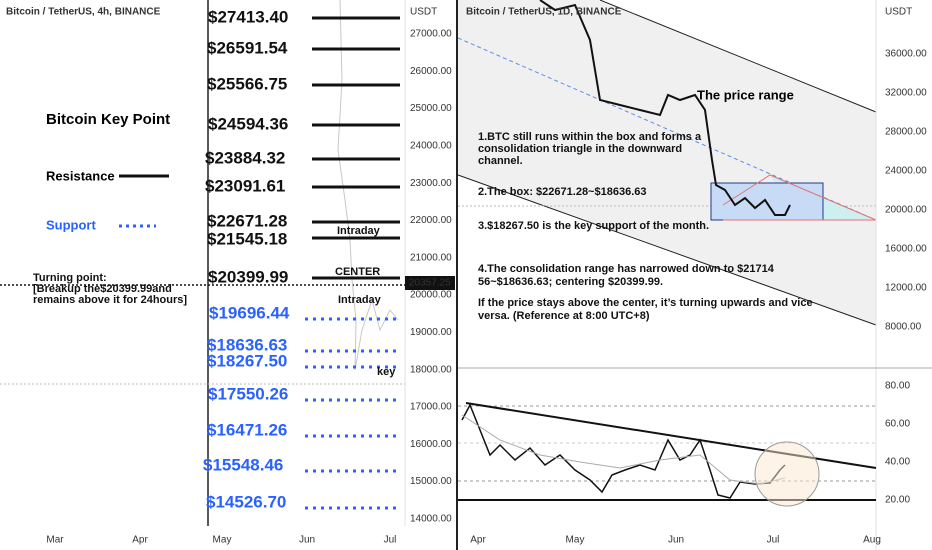  What do you see at coordinates (564, 316) in the screenshot?
I see `note: versa. (Reference at 8:00 UTC+8)` at bounding box center [564, 316].